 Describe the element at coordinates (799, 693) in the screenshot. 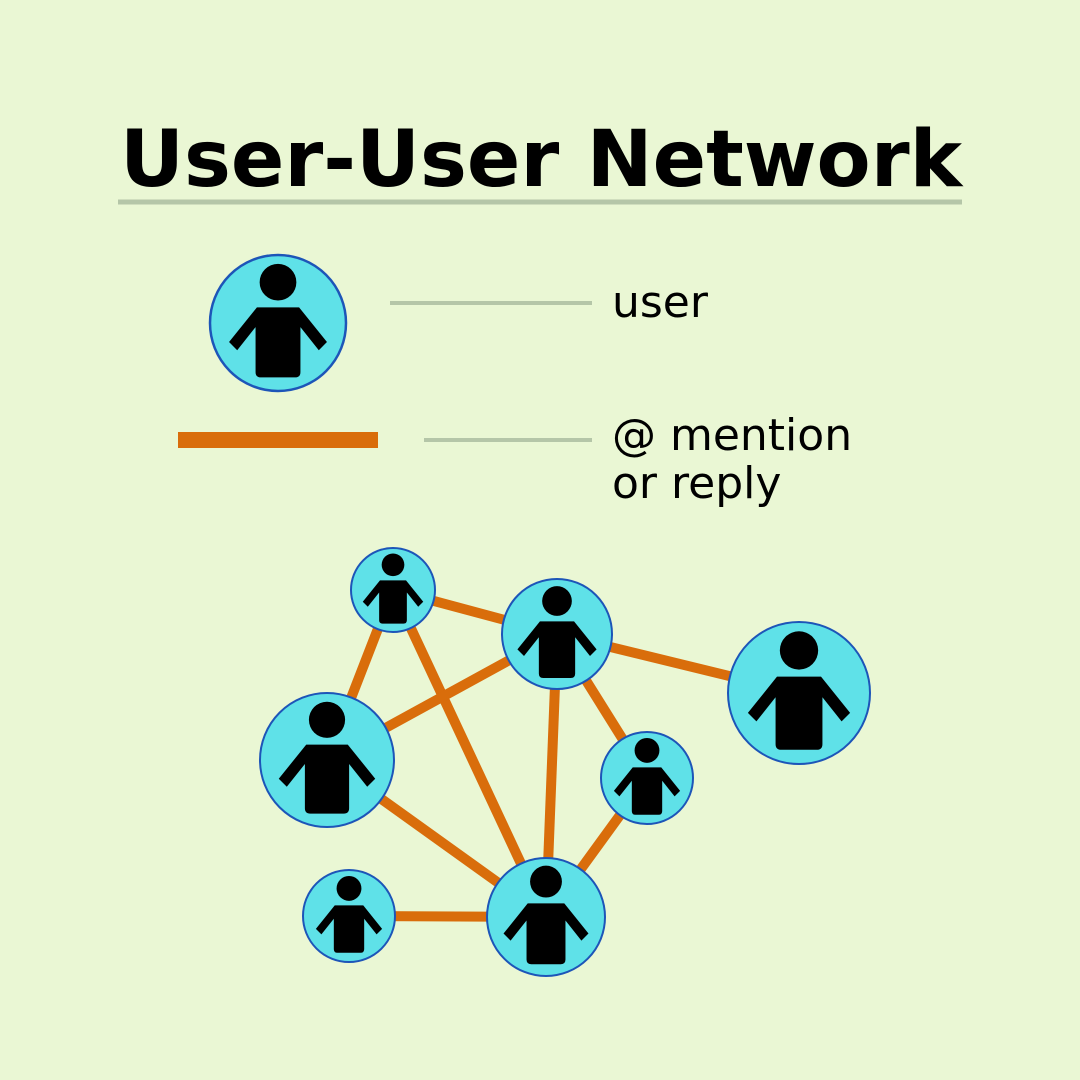

I see `user-node-n3` at that location.